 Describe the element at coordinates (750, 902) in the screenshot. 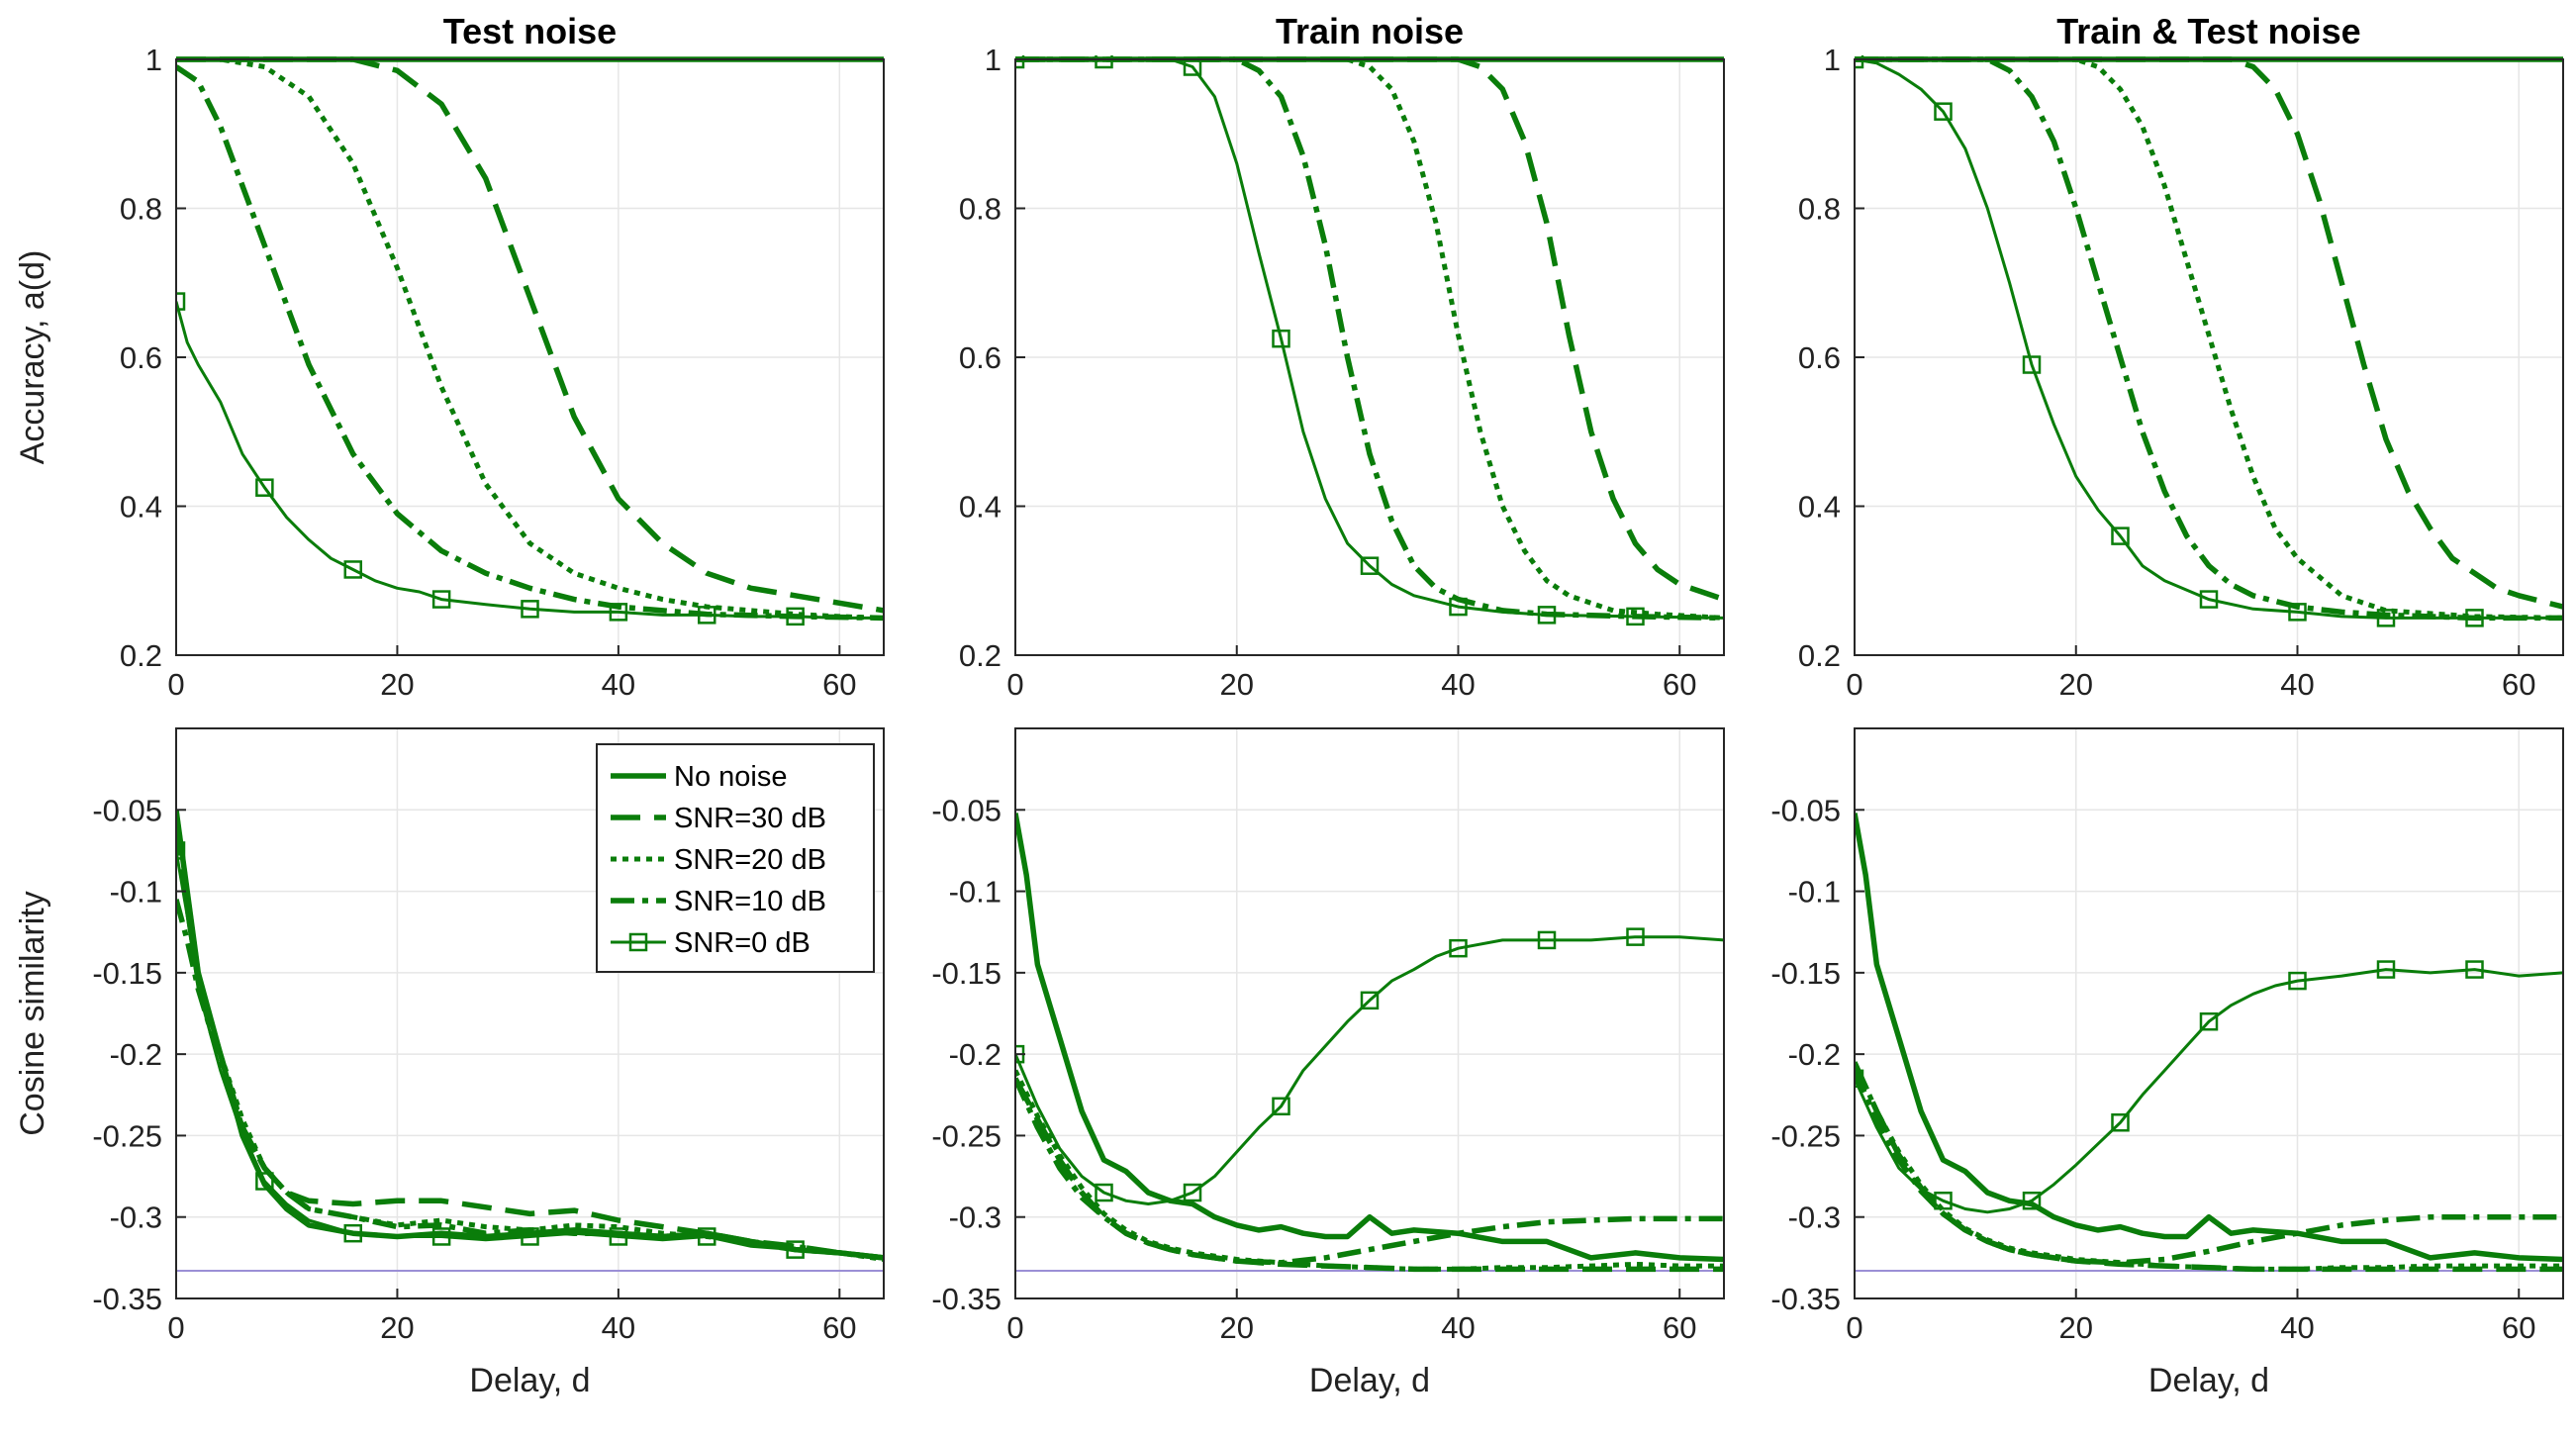

I see `legend-label-snr10: SNR=10 dB` at that location.